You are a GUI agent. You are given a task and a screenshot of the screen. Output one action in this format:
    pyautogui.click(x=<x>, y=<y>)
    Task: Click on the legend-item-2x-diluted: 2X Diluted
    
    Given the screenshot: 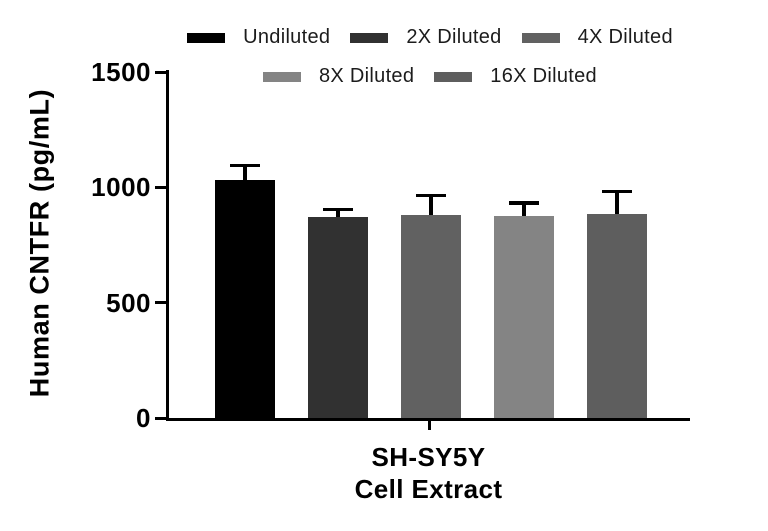 What is the action you would take?
    pyautogui.click(x=425, y=37)
    